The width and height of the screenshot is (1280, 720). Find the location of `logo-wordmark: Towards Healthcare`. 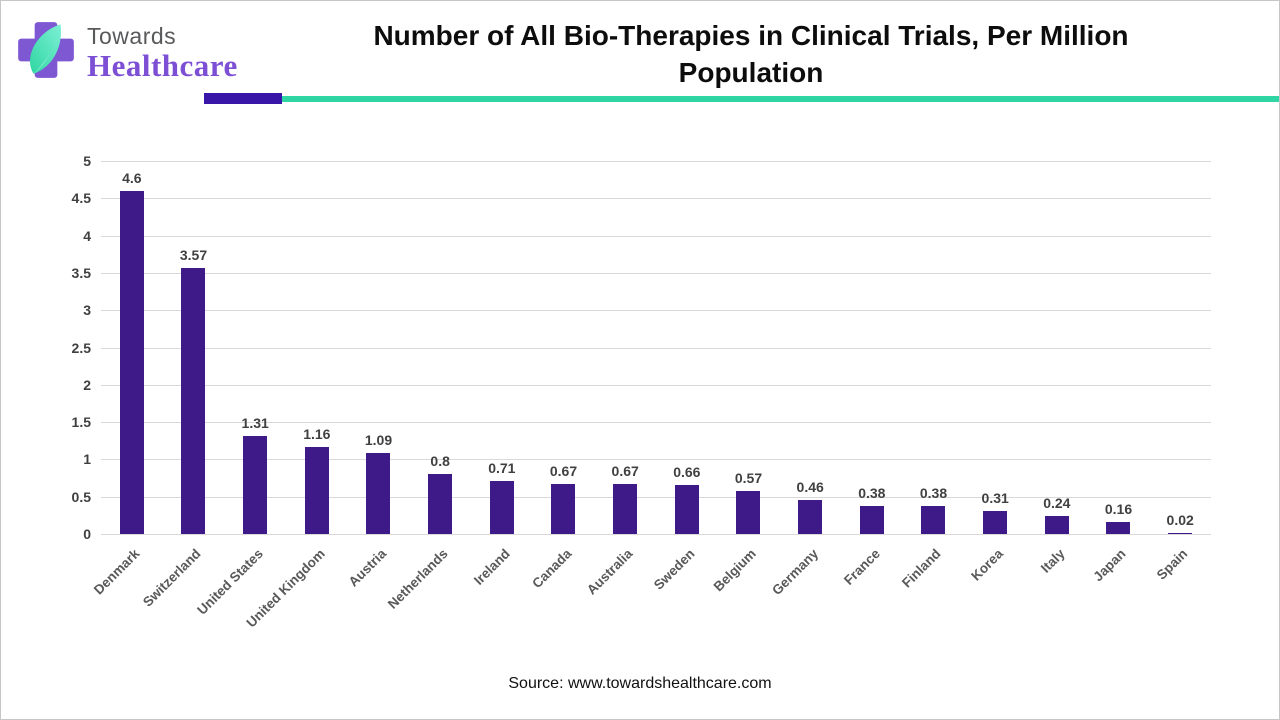

logo-wordmark: Towards Healthcare is located at coordinates (162, 50).